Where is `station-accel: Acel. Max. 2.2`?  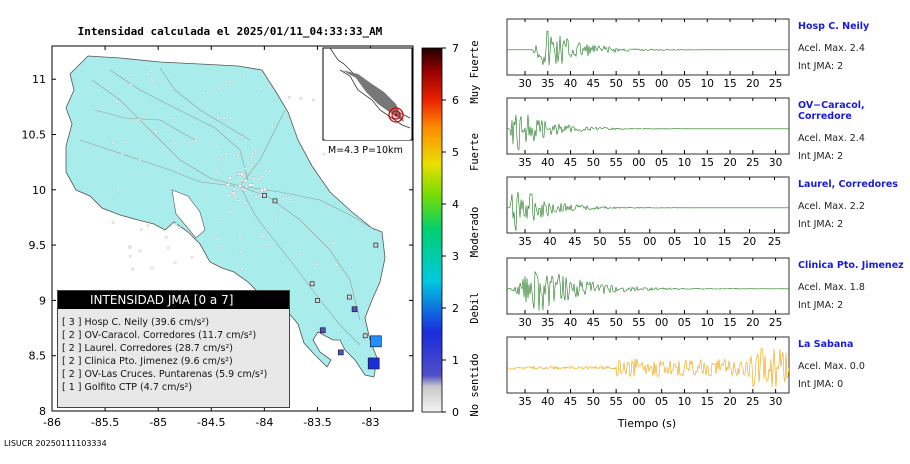 station-accel: Acel. Max. 2.2 is located at coordinates (831, 206).